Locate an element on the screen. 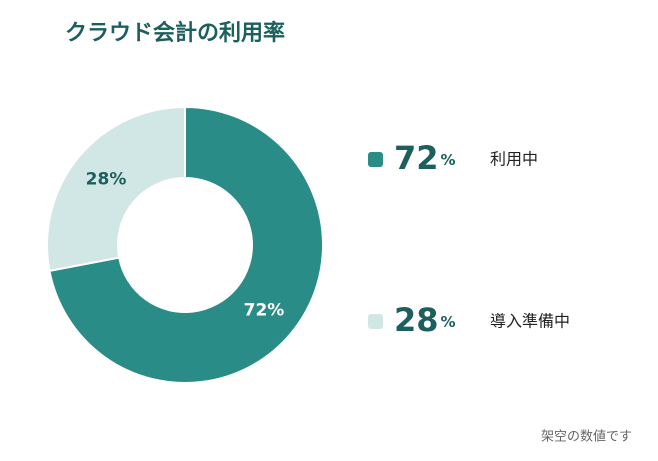  legend-number: 72 is located at coordinates (416, 158).